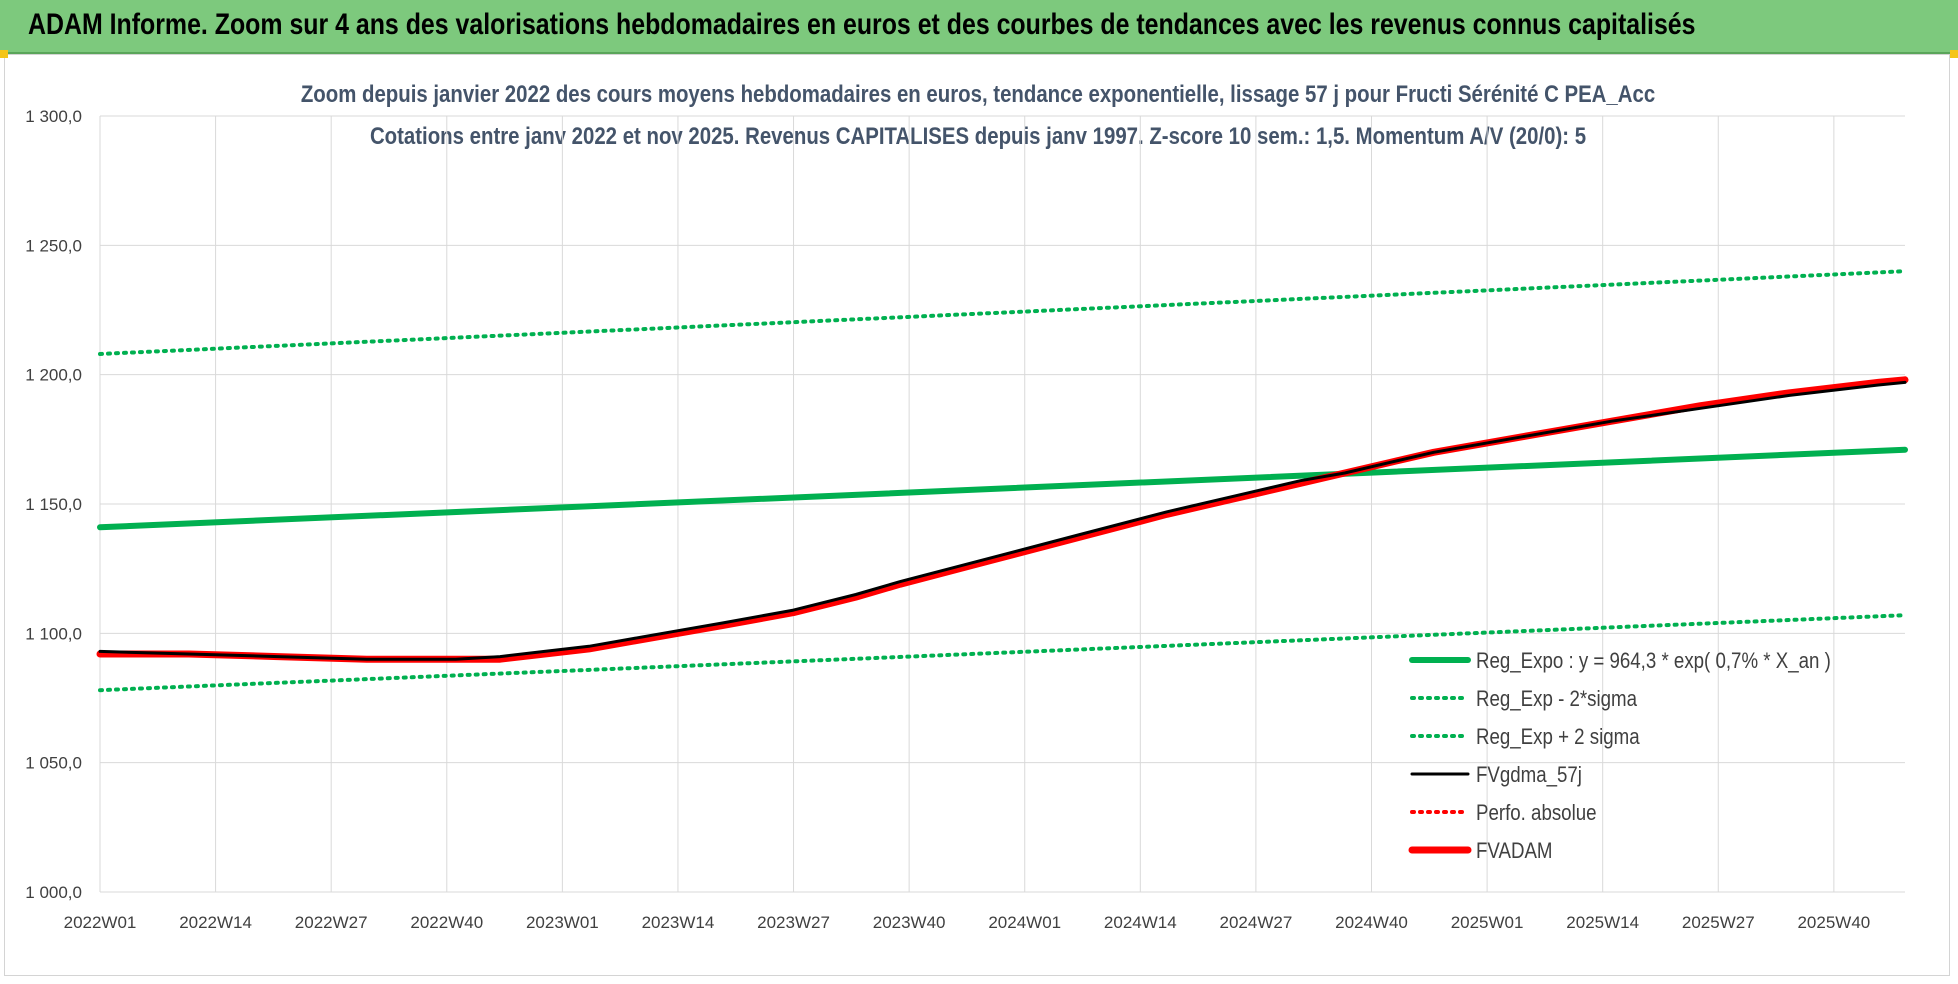 Image resolution: width=1958 pixels, height=984 pixels. What do you see at coordinates (1557, 700) in the screenshot?
I see `legend-label: Reg_Exp - 2*sigma` at bounding box center [1557, 700].